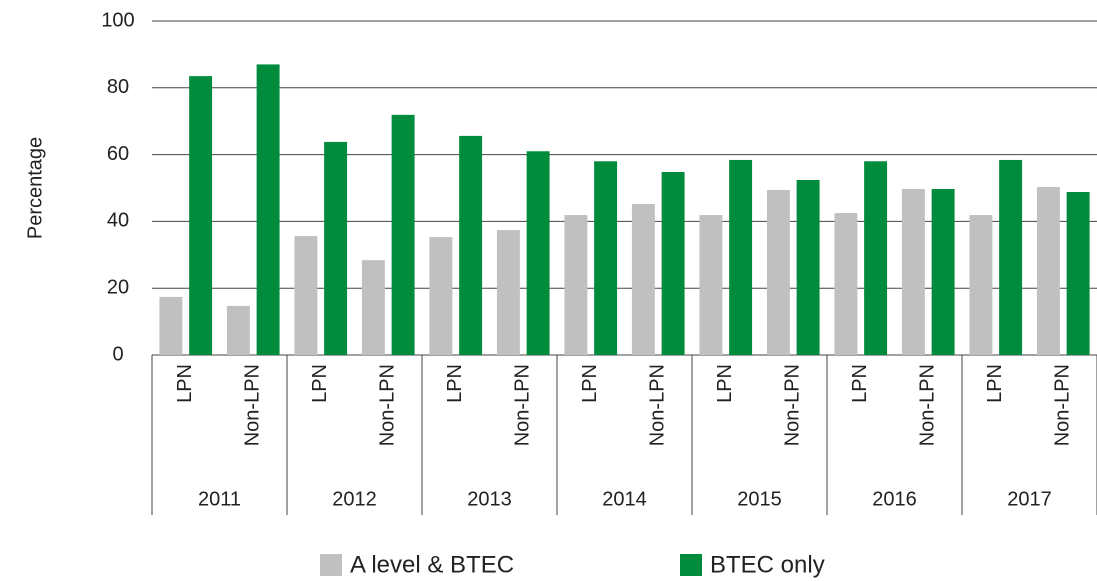 This screenshot has width=1097, height=581. Describe the element at coordinates (489, 499) in the screenshot. I see `group-label: 2013` at that location.